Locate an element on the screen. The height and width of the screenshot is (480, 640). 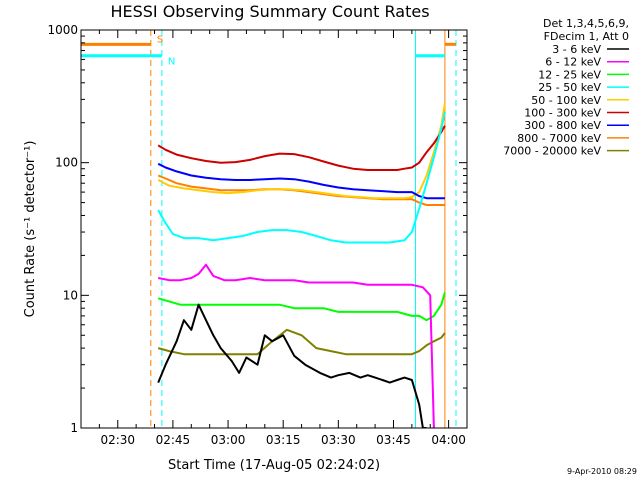
x-tick-label: 03:00 is located at coordinates (228, 440).